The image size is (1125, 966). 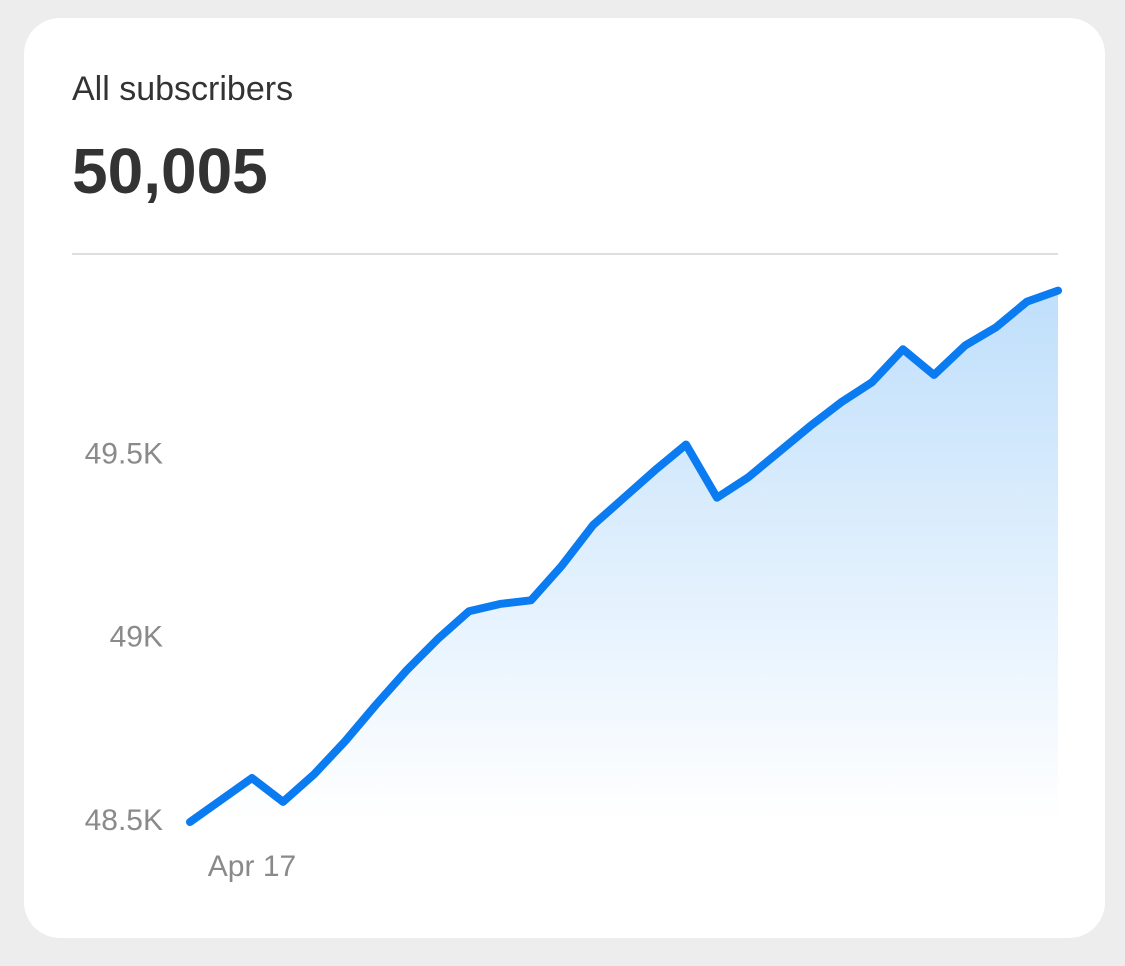 I want to click on headline: 50,005, so click(x=170, y=171).